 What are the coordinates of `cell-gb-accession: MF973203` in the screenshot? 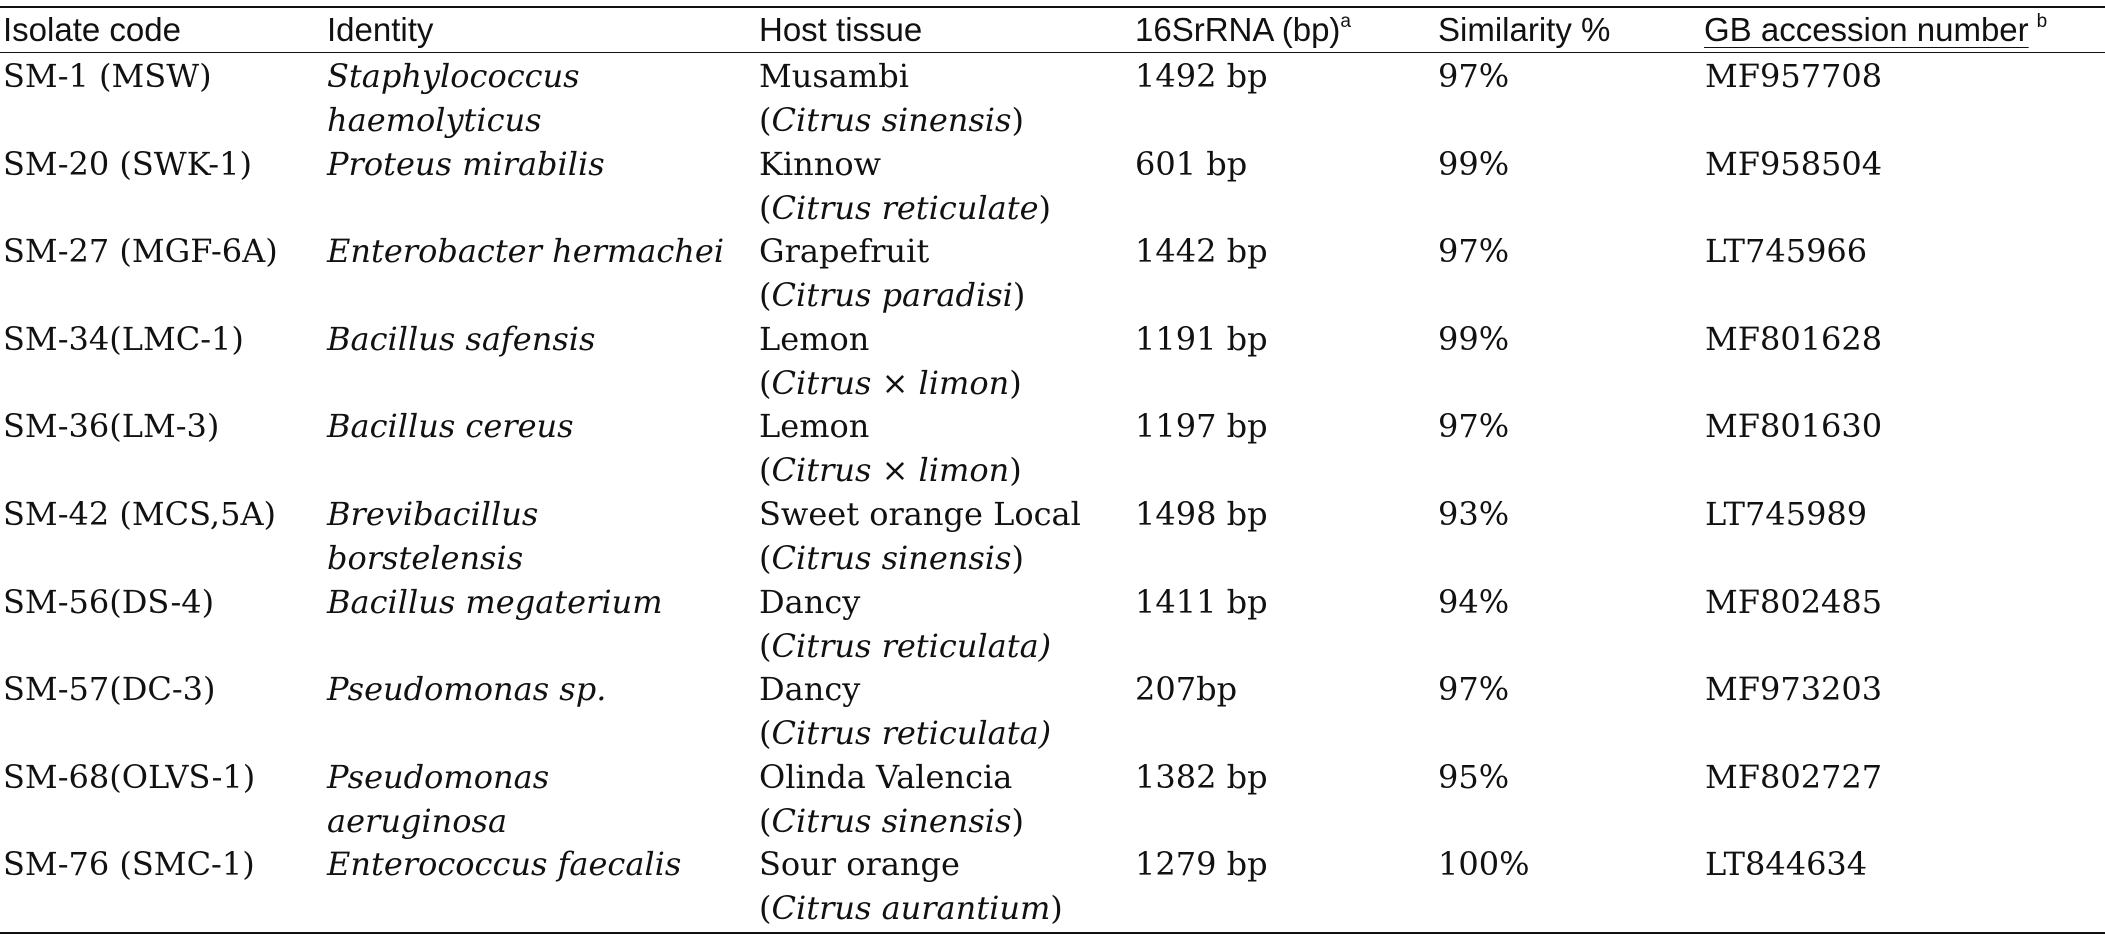 It's located at (1793, 689).